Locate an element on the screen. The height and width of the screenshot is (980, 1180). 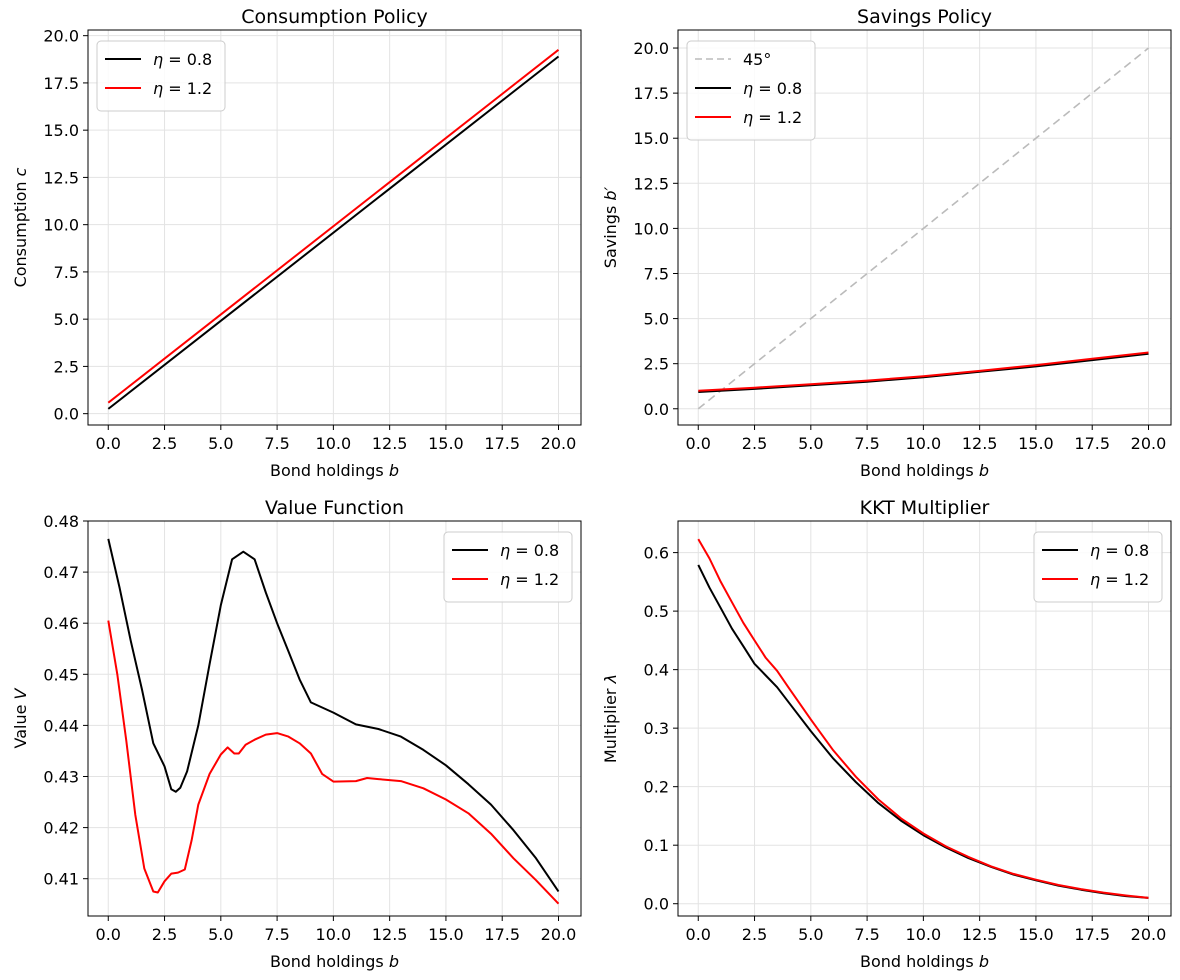
chart-title: Savings Policy is located at coordinates (924, 17).